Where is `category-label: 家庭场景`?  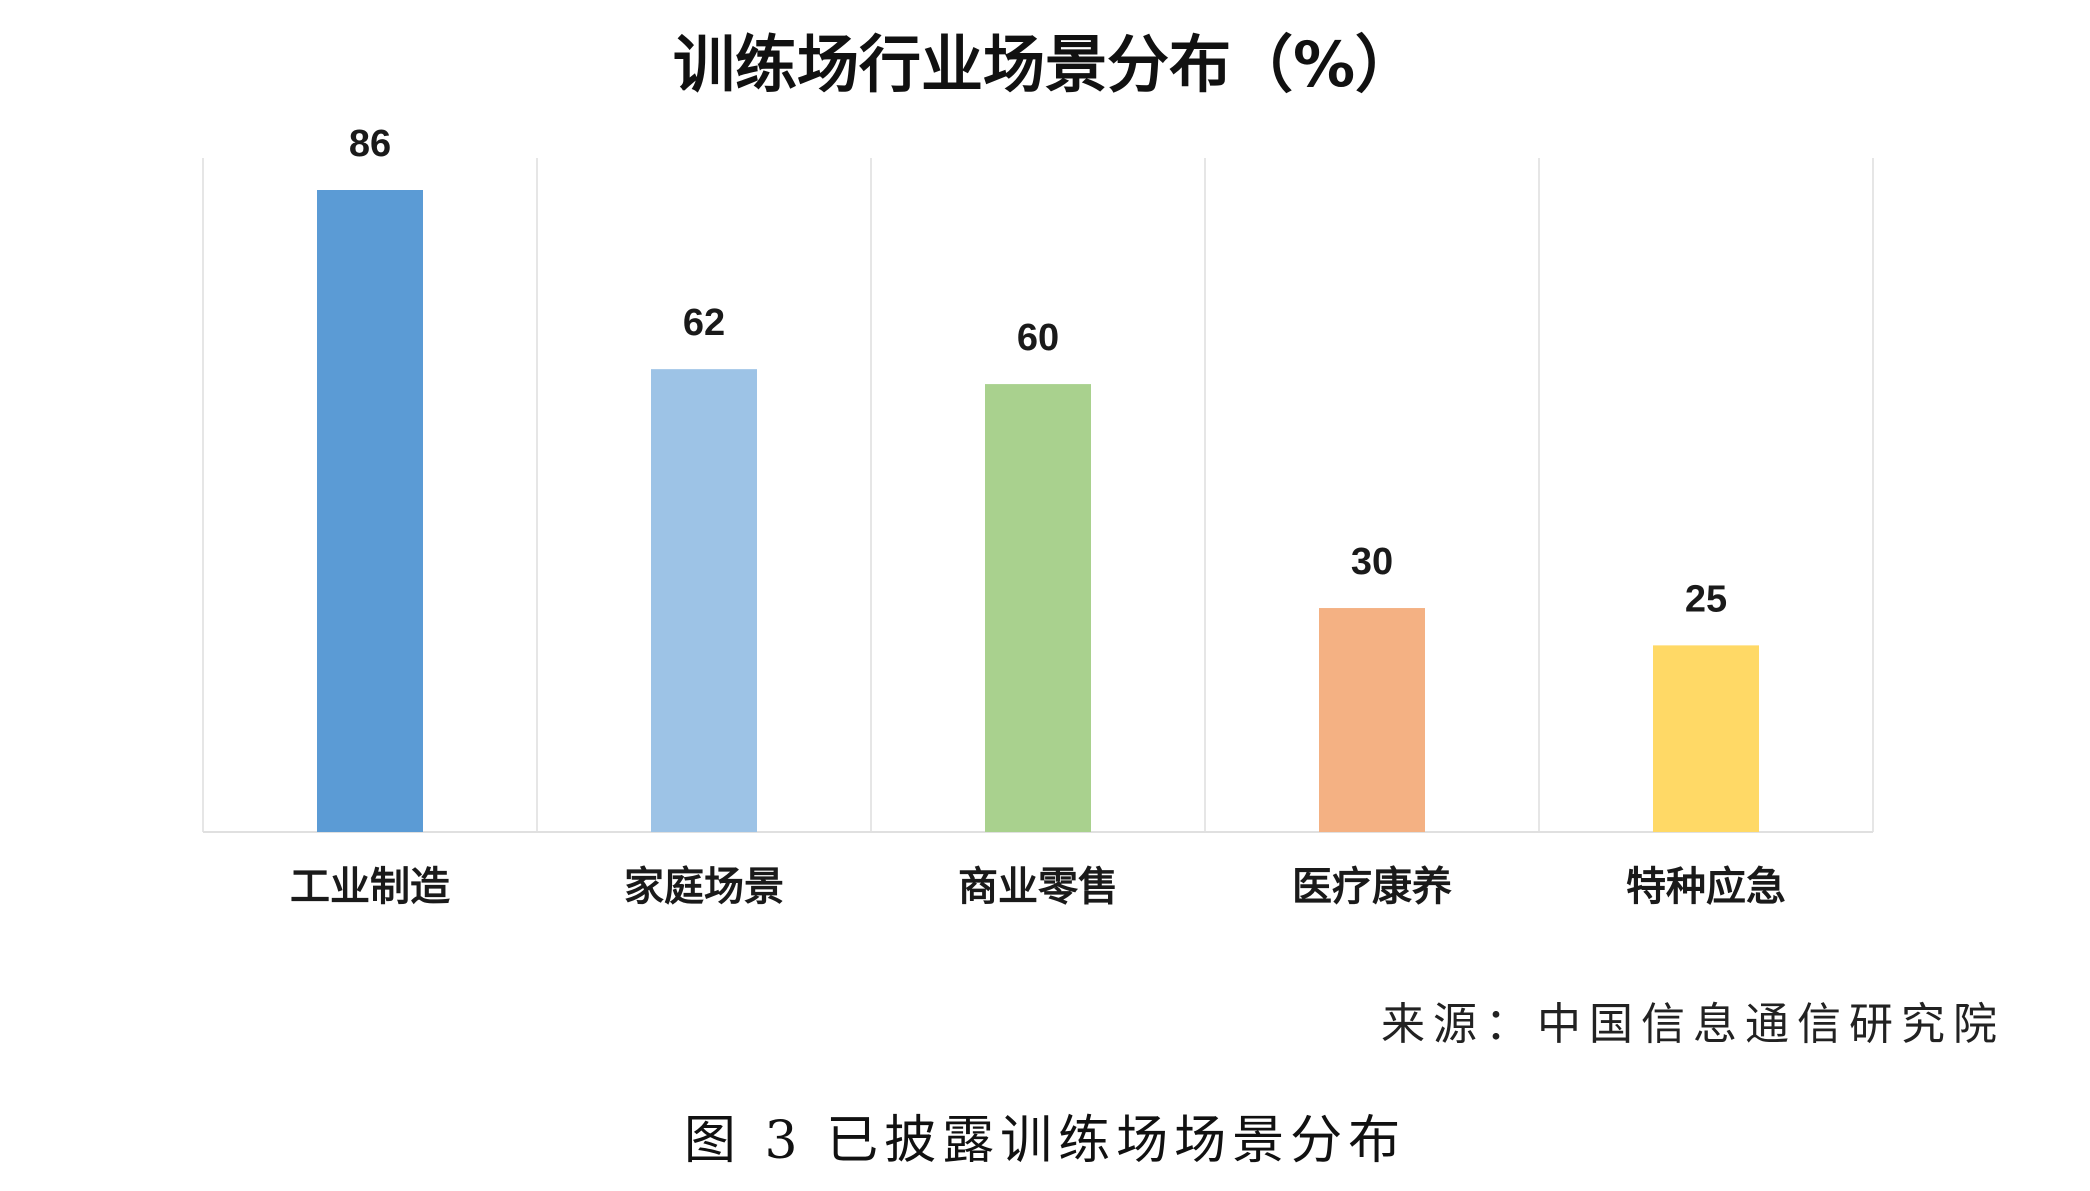 category-label: 家庭场景 is located at coordinates (704, 887).